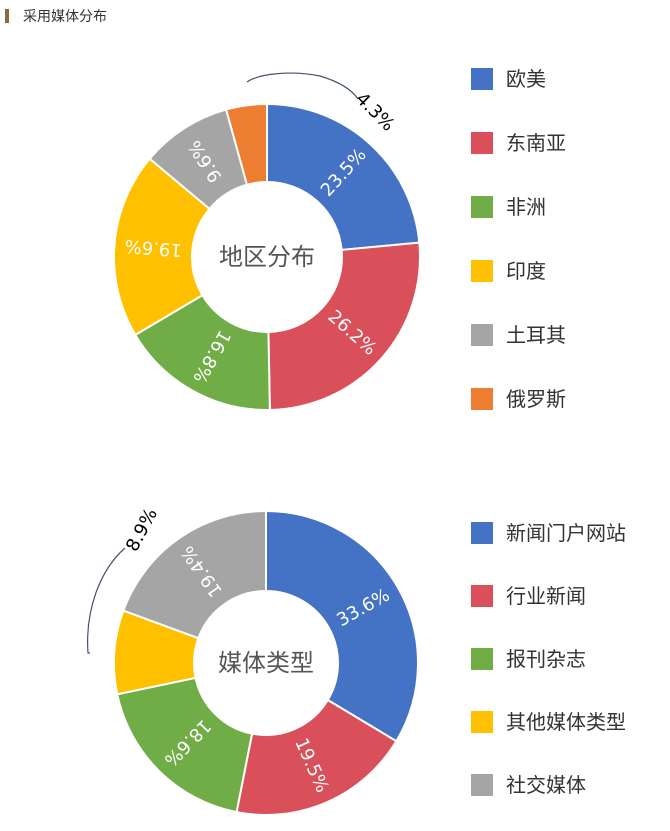 The width and height of the screenshot is (670, 831). I want to click on legend-label: 印度, so click(526, 271).